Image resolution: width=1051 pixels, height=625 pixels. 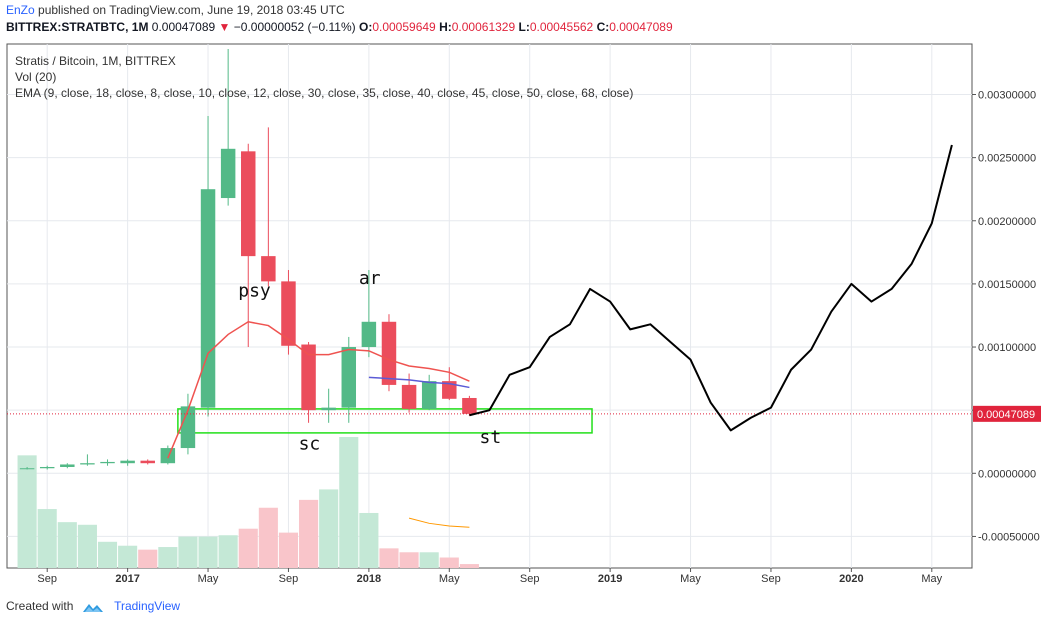 I want to click on last-price-badge-label: 0.00047089, so click(x=1006, y=415).